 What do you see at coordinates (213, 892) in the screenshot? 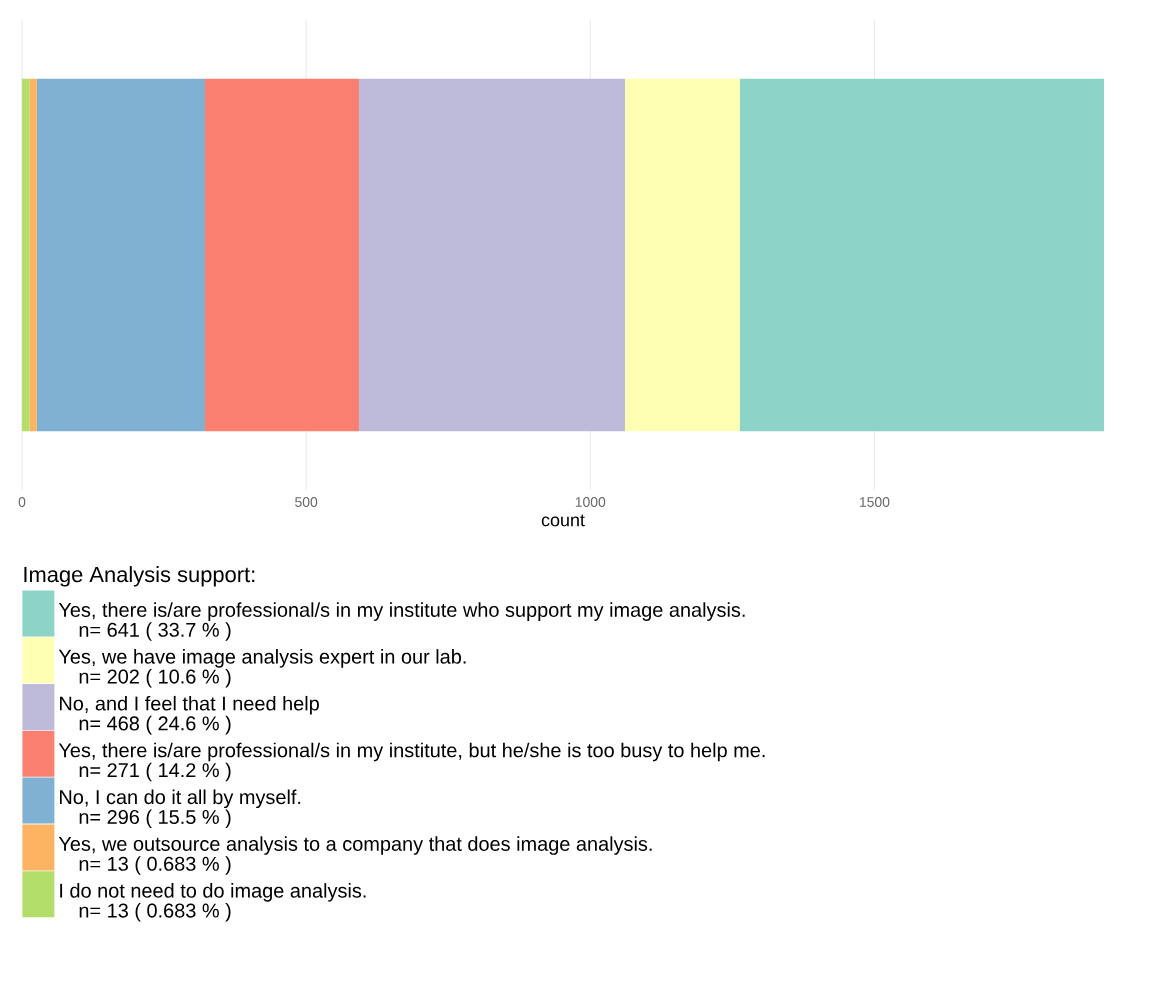
I see `legend-label: I do not need to do image analysis.` at bounding box center [213, 892].